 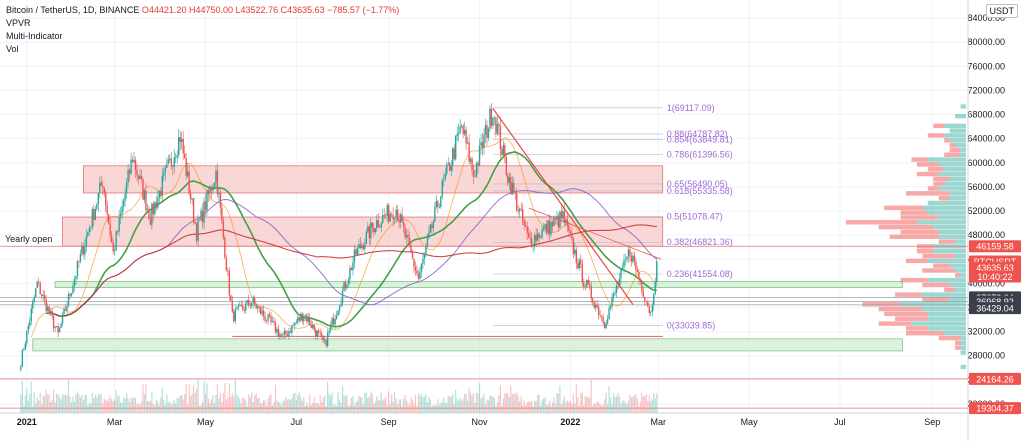 What do you see at coordinates (986, 139) in the screenshot?
I see `y-tick-label: 64000.00` at bounding box center [986, 139].